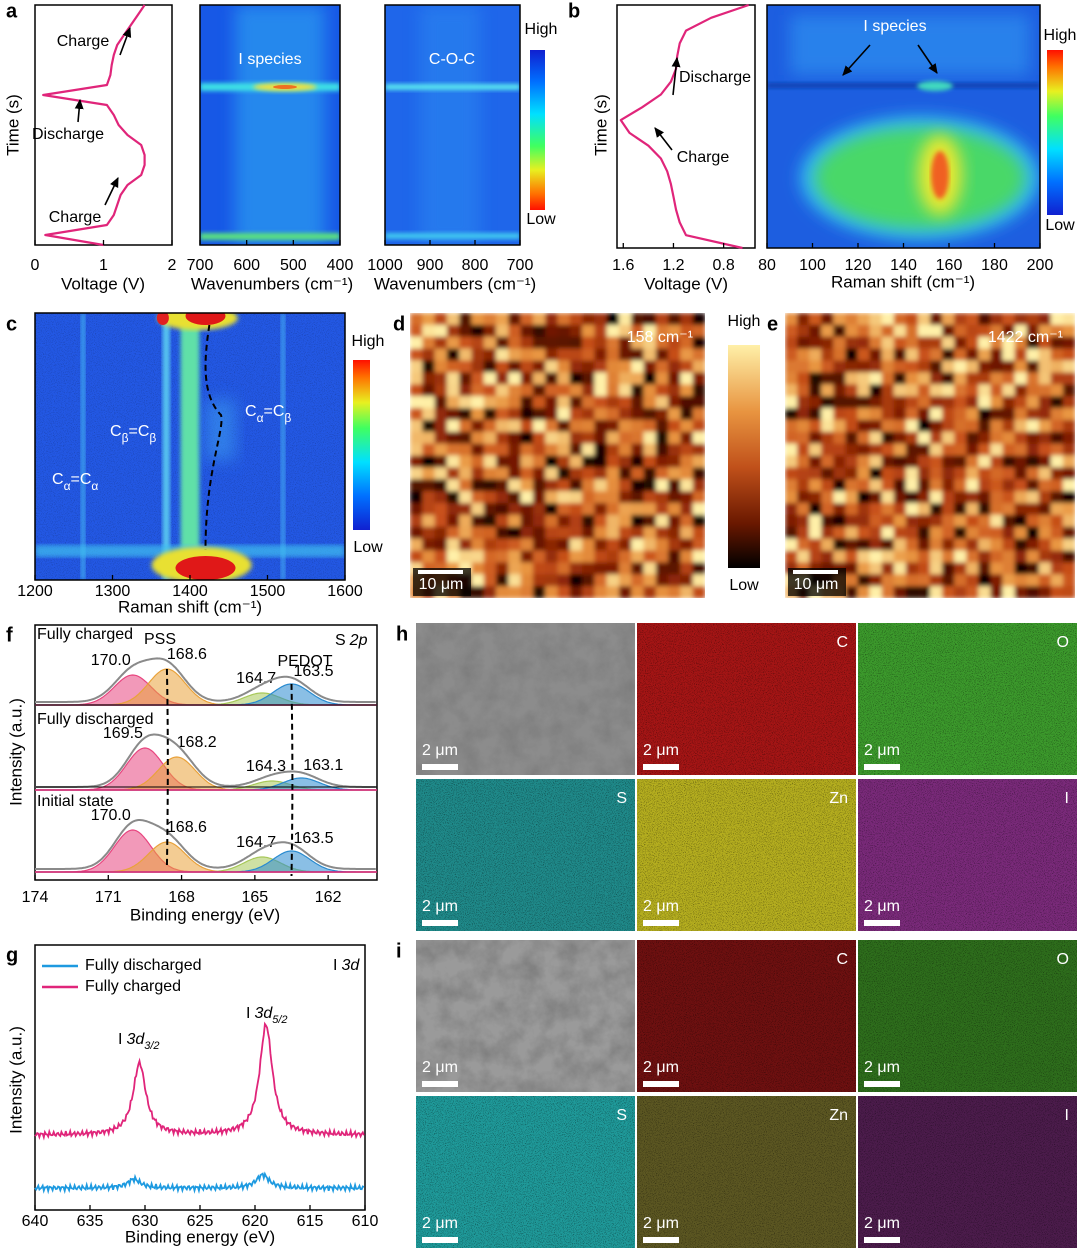 The height and width of the screenshot is (1250, 1080). Describe the element at coordinates (440, 923) in the screenshot. I see `scale-bar` at that location.